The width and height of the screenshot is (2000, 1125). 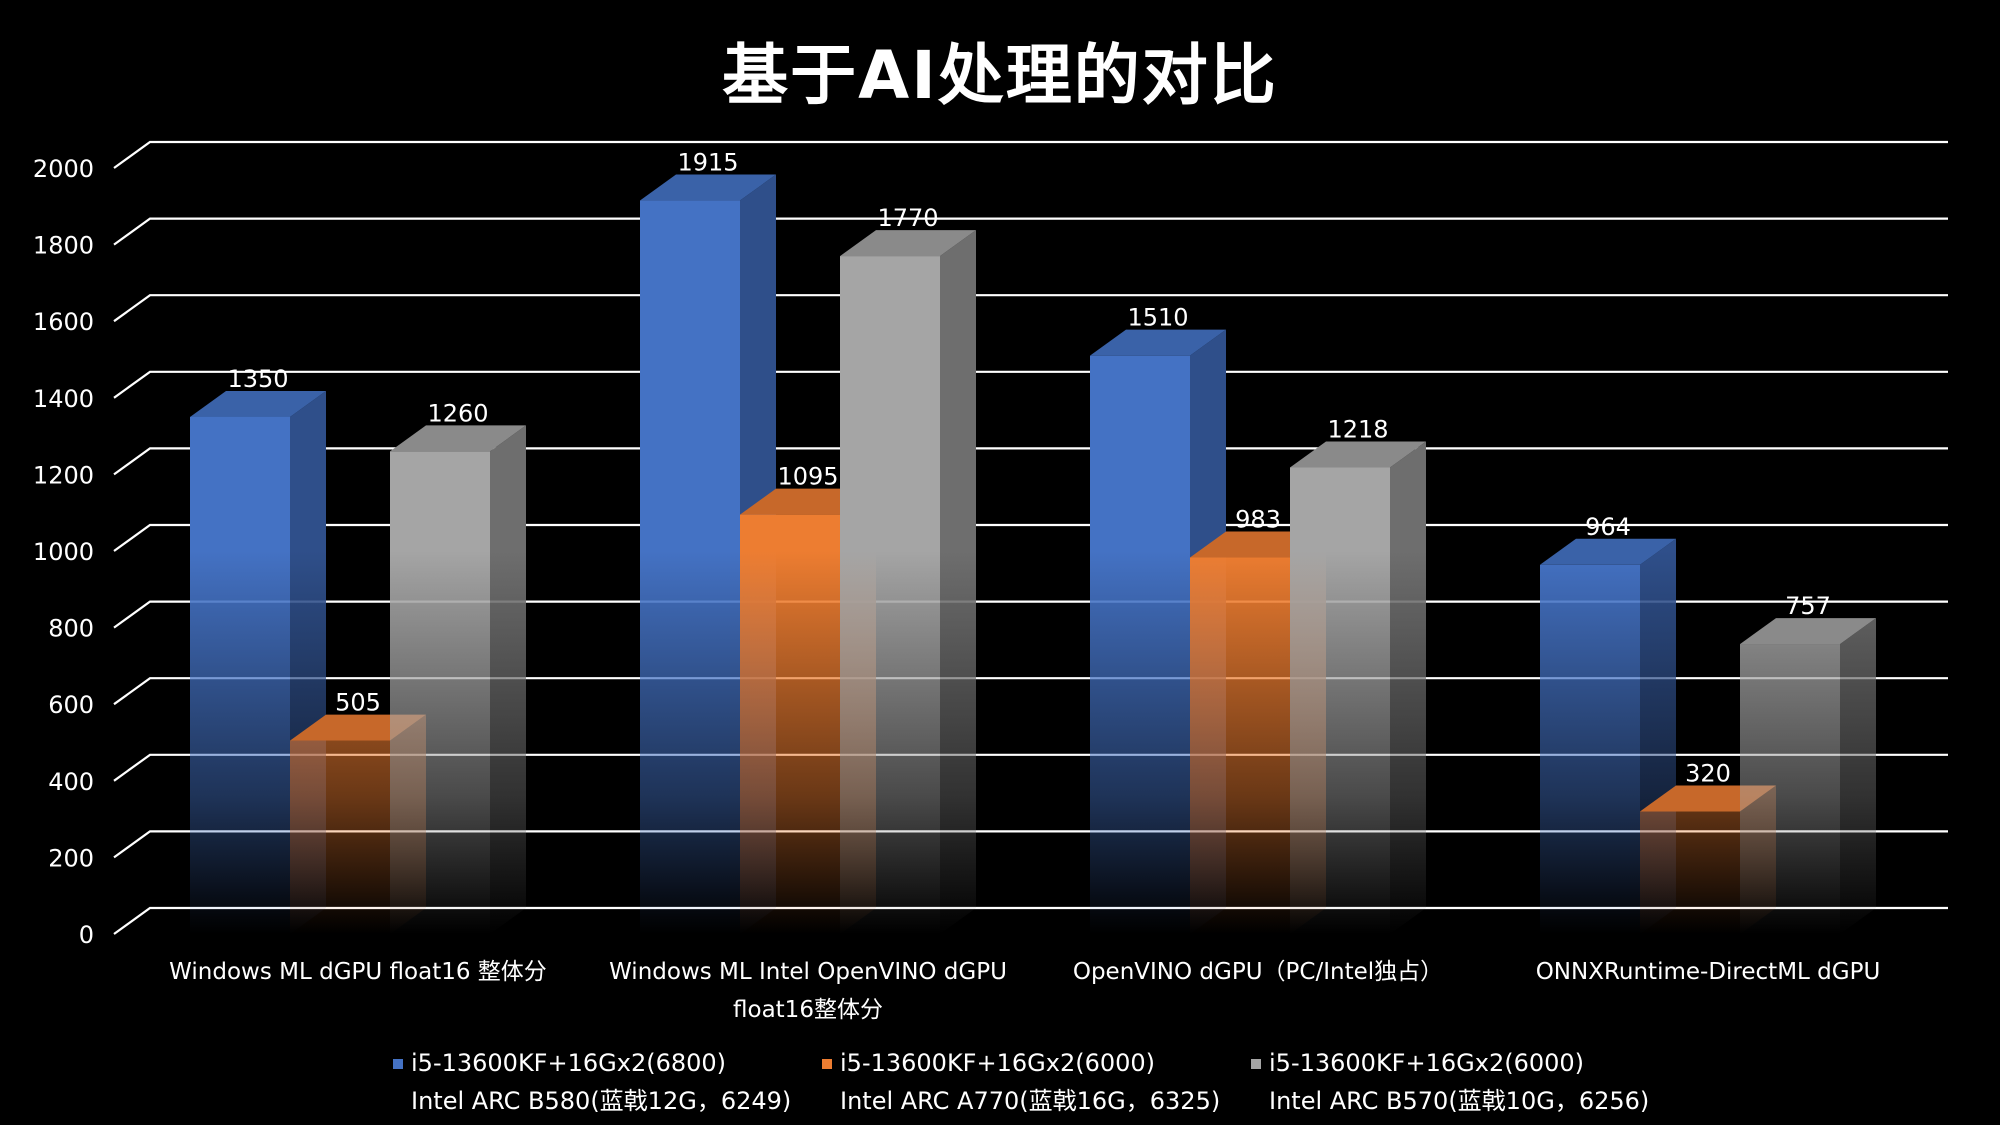 I want to click on legend-label-line2: Intel ARC B580(蓝戟12G，6249), so click(x=601, y=1101).